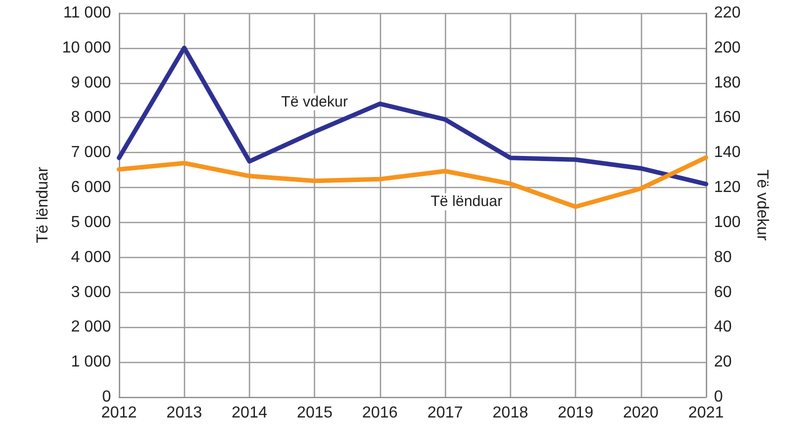 This screenshot has height=426, width=795. What do you see at coordinates (723, 292) in the screenshot?
I see `y2-tick-label: 60` at bounding box center [723, 292].